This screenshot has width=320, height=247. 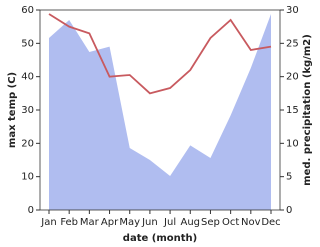 What do you see at coordinates (292, 143) in the screenshot?
I see `y2-tick-label: 10` at bounding box center [292, 143].